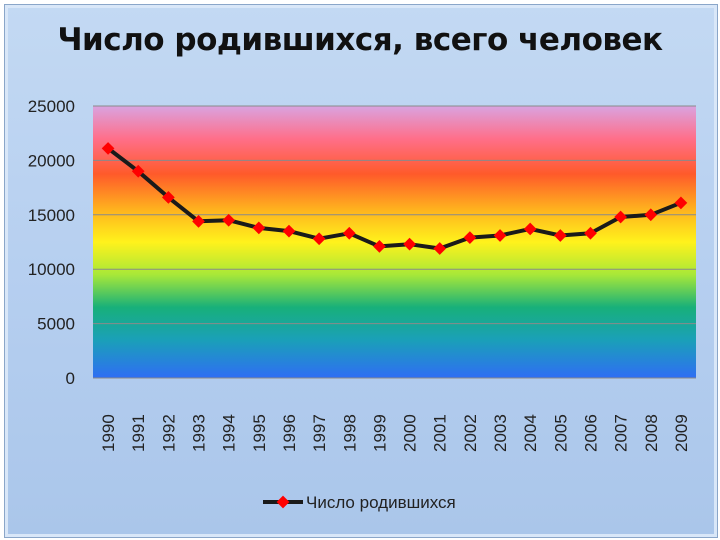  Describe the element at coordinates (500, 433) in the screenshot. I see `x-tick-label: 2003` at that location.